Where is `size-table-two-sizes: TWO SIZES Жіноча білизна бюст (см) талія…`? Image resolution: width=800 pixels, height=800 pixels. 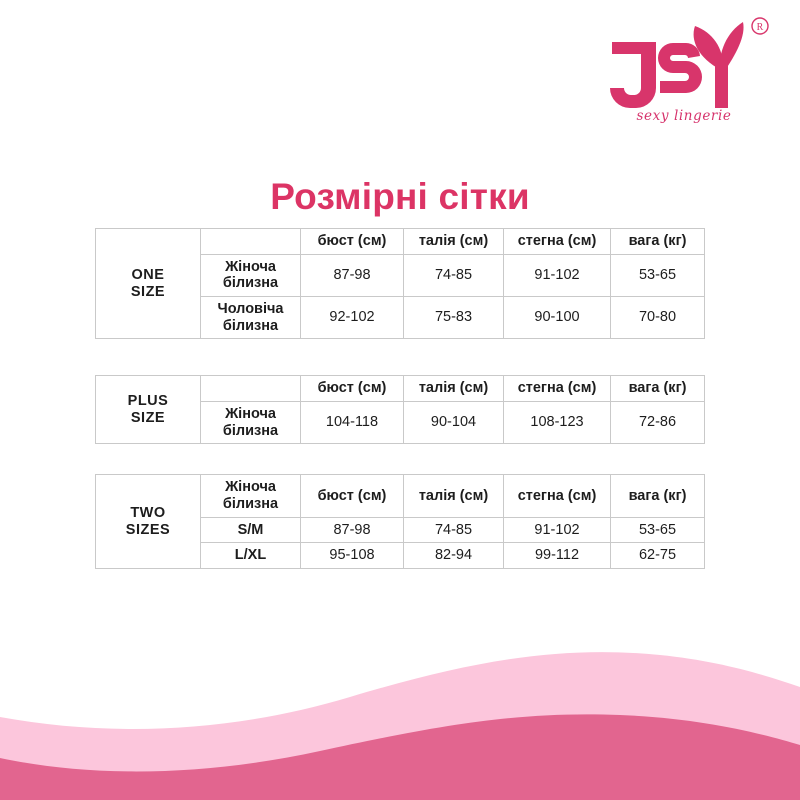
size-table-two-sizes: TWO SIZES Жіноча білизна бюст (см) талія… is located at coordinates (400, 522).